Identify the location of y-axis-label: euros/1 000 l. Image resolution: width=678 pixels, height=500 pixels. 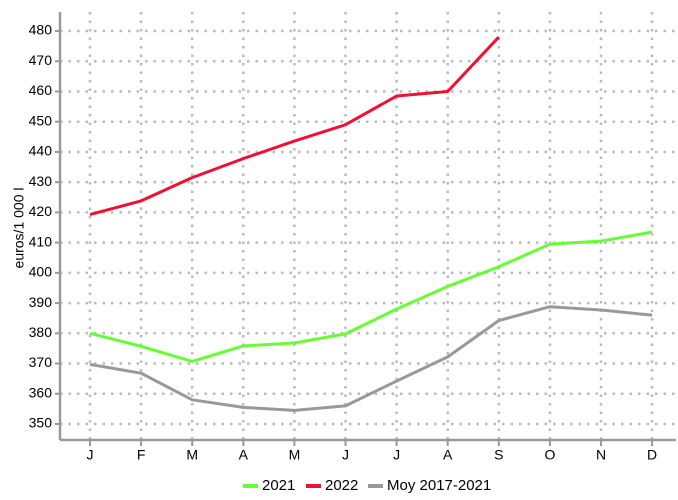
(19, 228).